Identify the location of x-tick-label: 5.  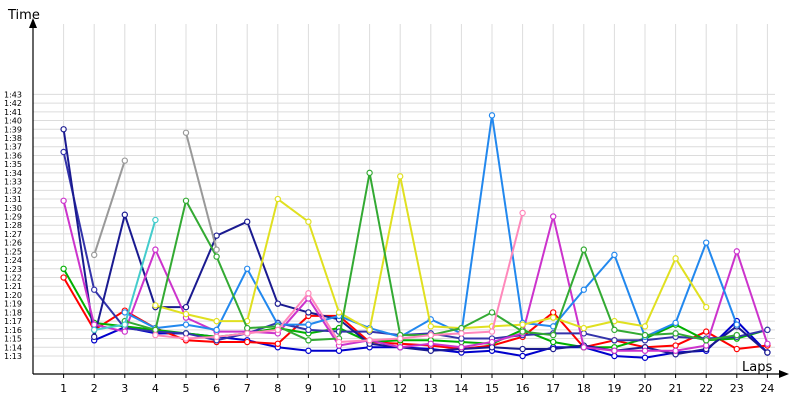
(186, 388).